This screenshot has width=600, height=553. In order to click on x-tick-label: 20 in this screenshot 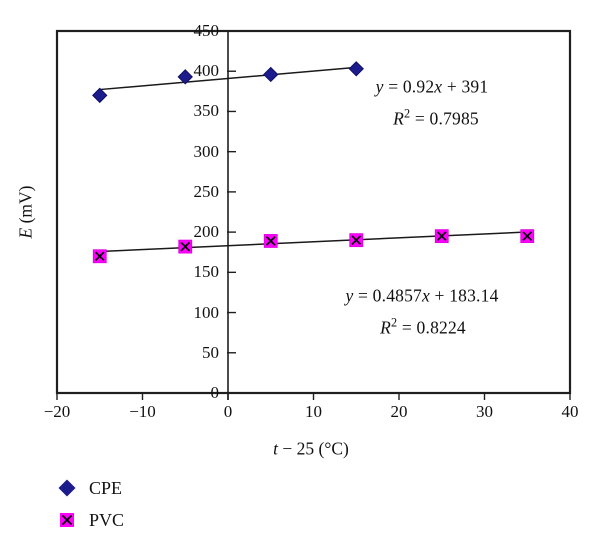, I will do `click(399, 411)`.